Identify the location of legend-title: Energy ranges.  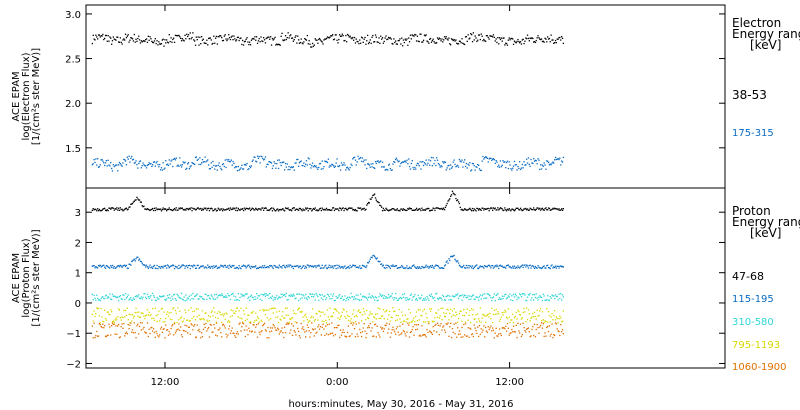
(766, 222).